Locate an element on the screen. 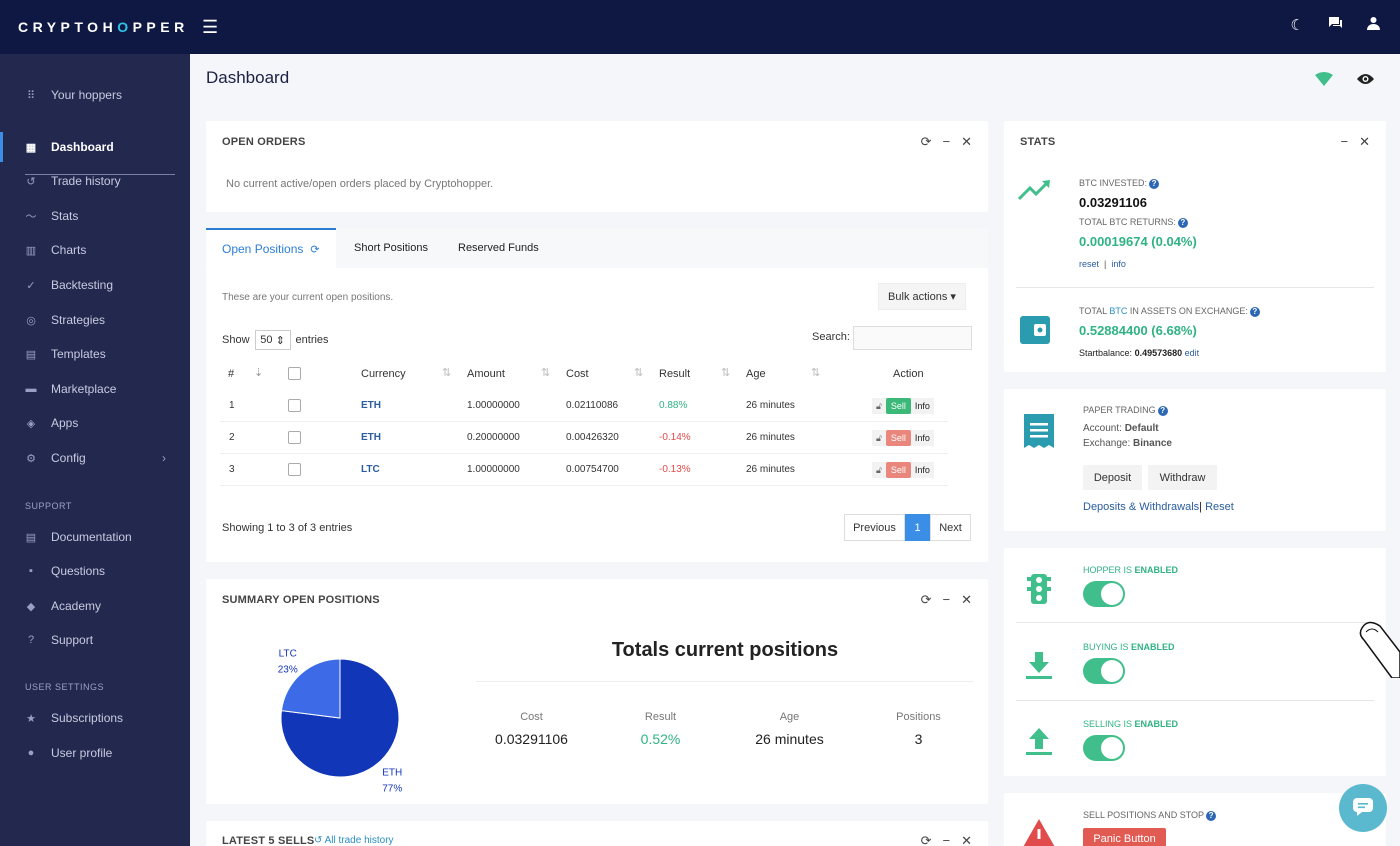  sidebar-item-stats: 〜 Stats is located at coordinates (95, 216).